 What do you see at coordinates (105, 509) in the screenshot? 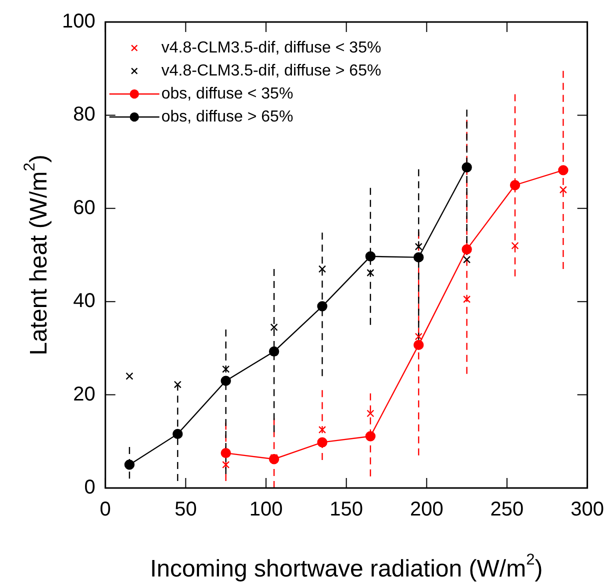
I see `x-tick-label: 0` at bounding box center [105, 509].